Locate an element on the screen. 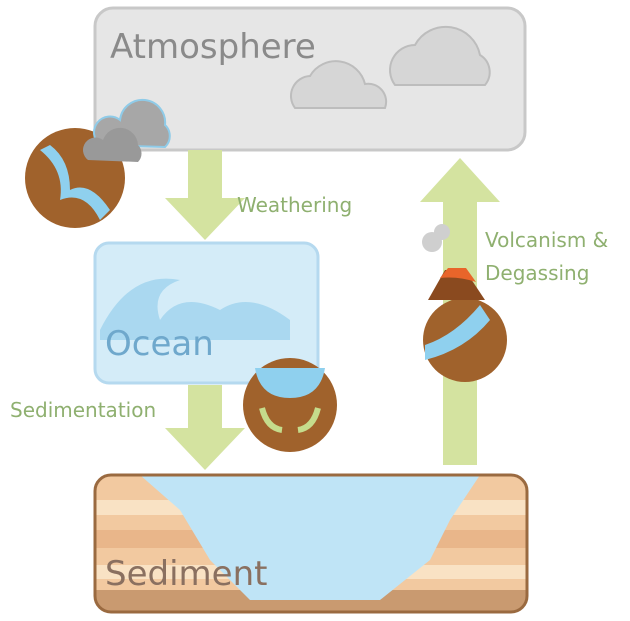 This screenshot has height=621, width=630. volcano-icon is located at coordinates (464, 303).